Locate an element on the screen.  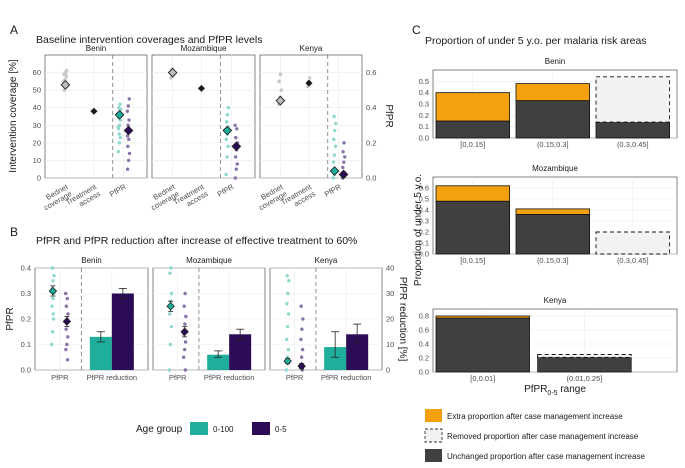
panel-c-strip-1: Mozambique is located at coordinates (555, 168).